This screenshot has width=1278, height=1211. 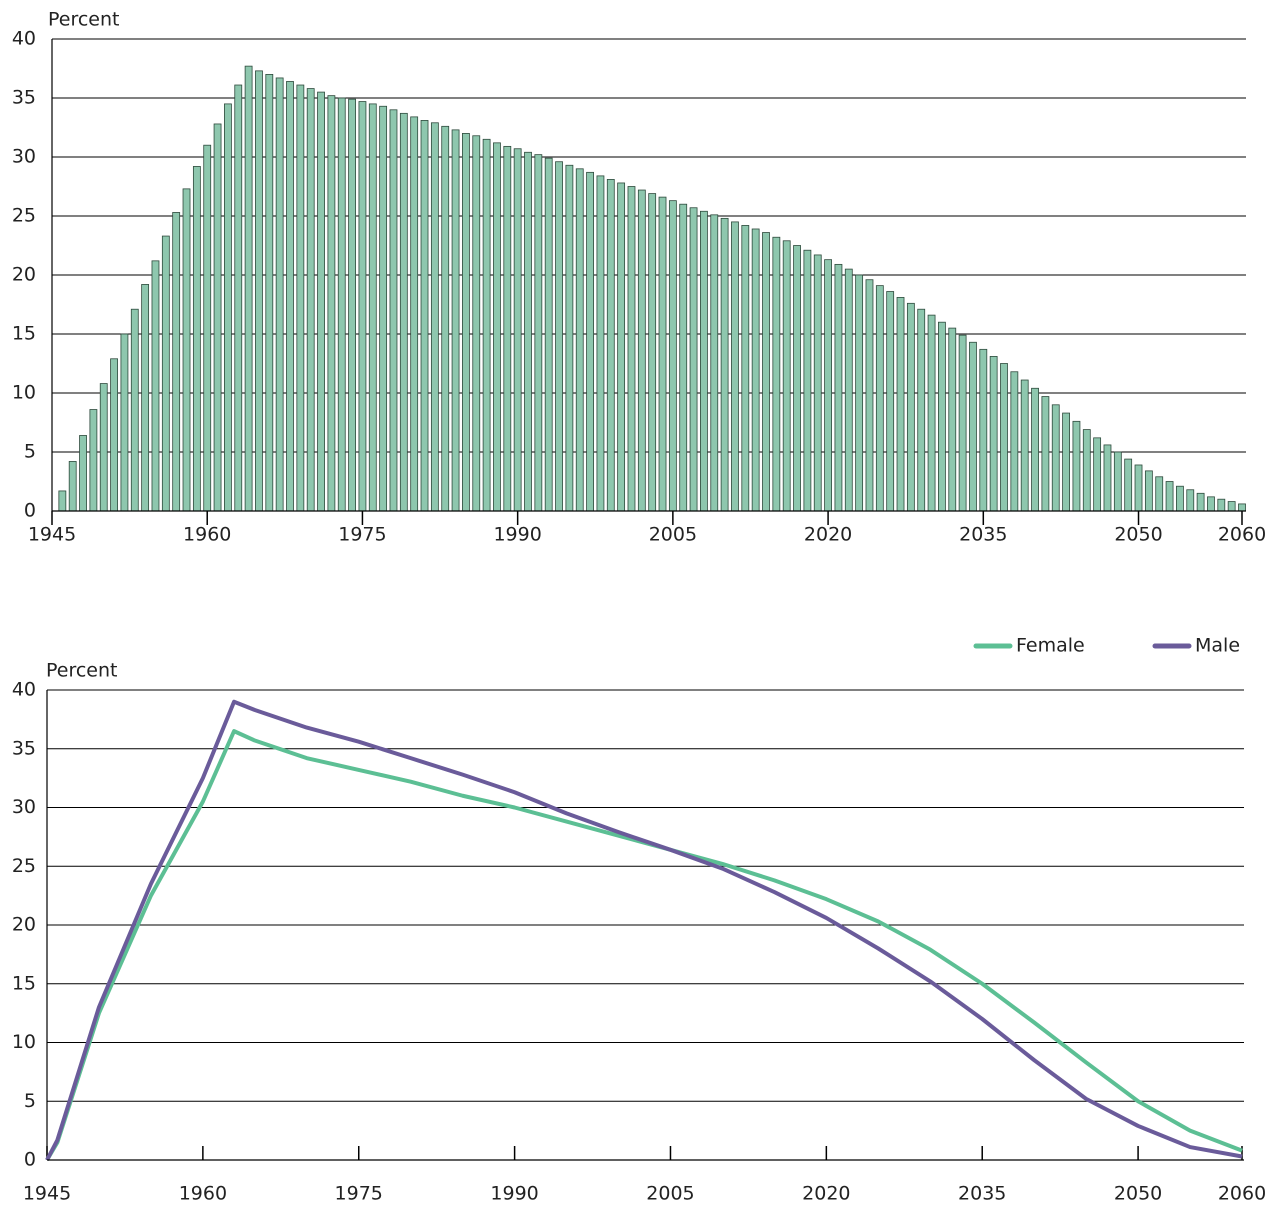 What do you see at coordinates (24, 748) in the screenshot?
I see `y-tick-label: 35` at bounding box center [24, 748].